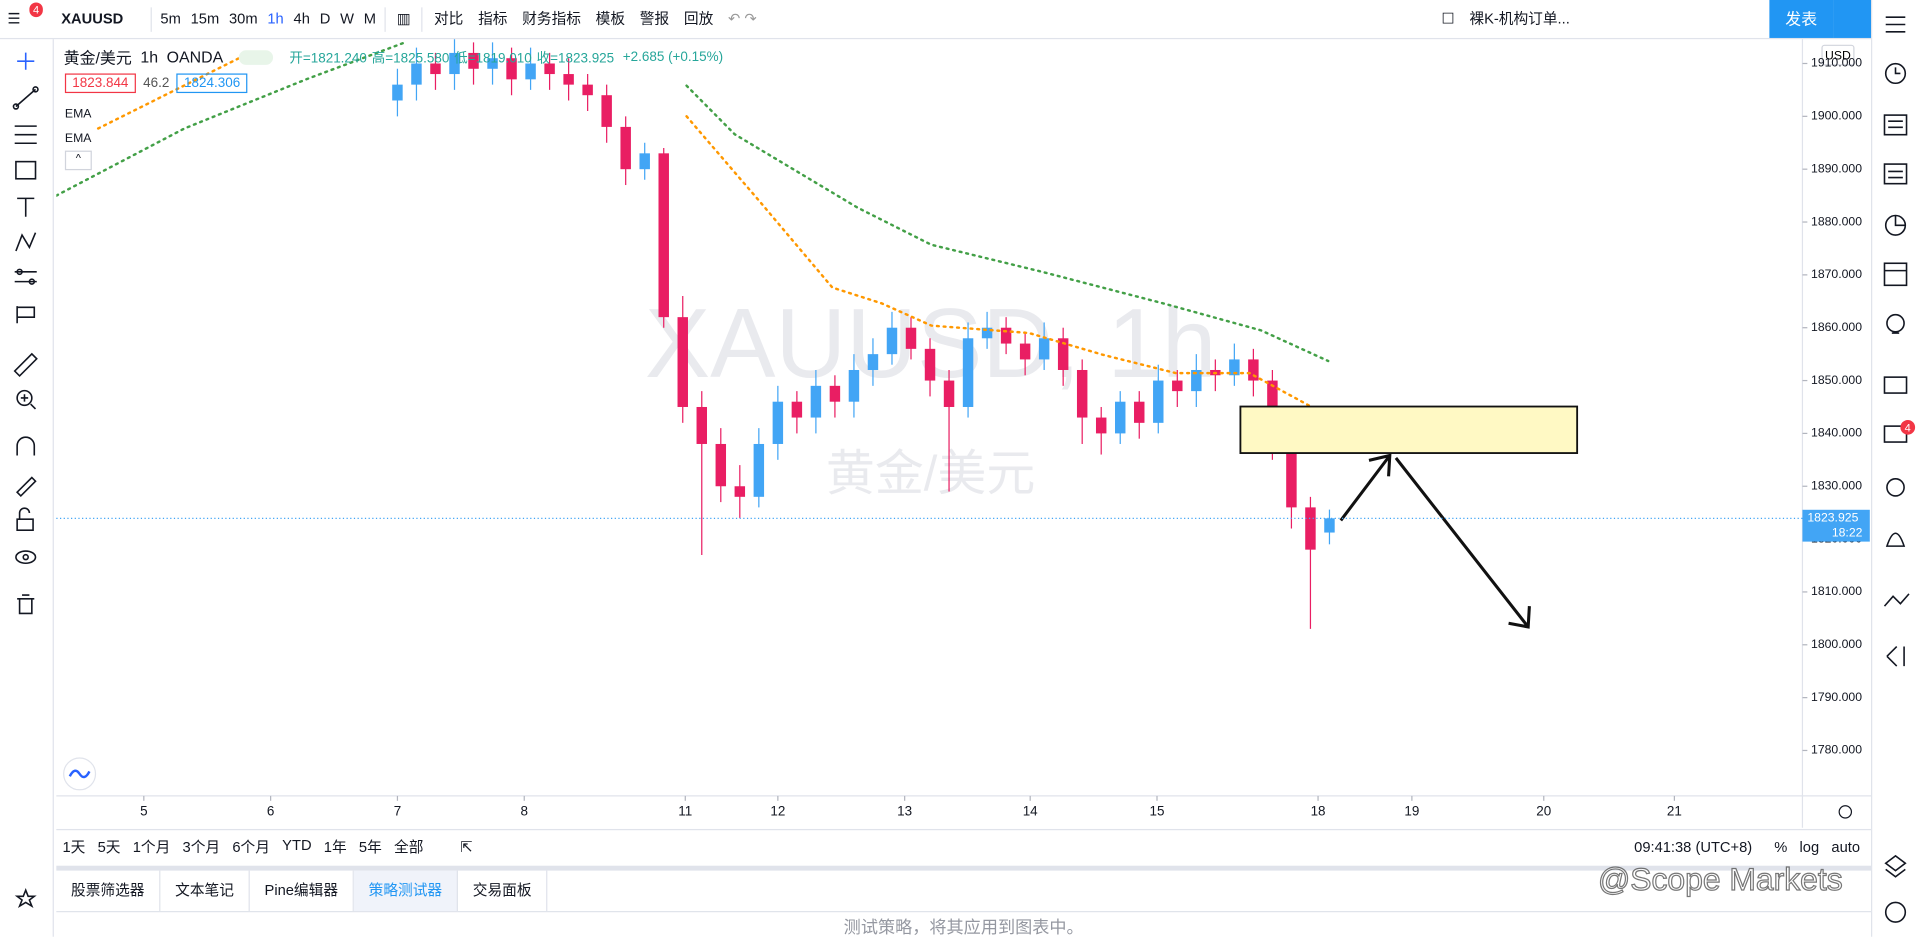 This screenshot has height=939, width=1920. Describe the element at coordinates (74, 847) in the screenshot. I see `range-button: 1天` at that location.